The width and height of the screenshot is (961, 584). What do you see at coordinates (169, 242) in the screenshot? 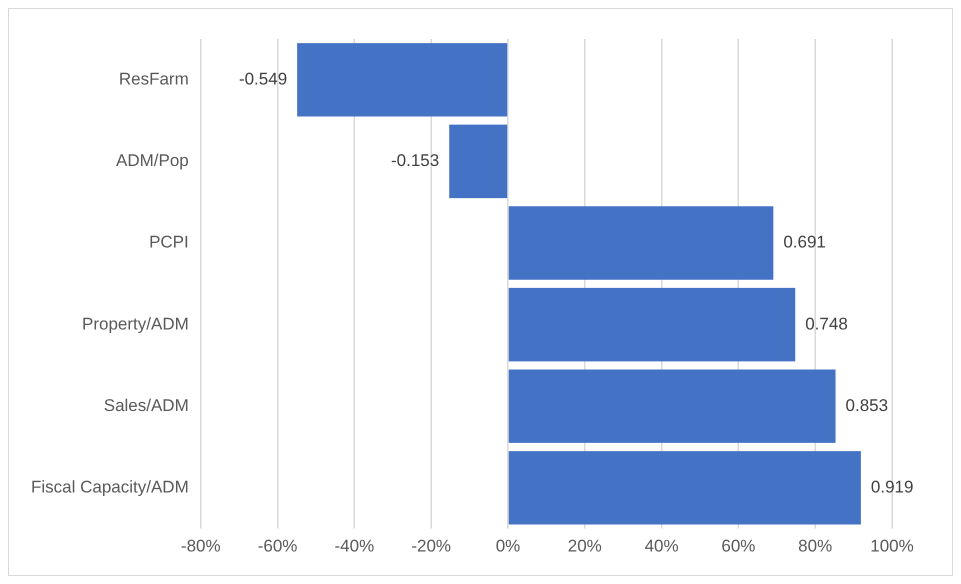
I see `y-tick-label: PCPI` at bounding box center [169, 242].